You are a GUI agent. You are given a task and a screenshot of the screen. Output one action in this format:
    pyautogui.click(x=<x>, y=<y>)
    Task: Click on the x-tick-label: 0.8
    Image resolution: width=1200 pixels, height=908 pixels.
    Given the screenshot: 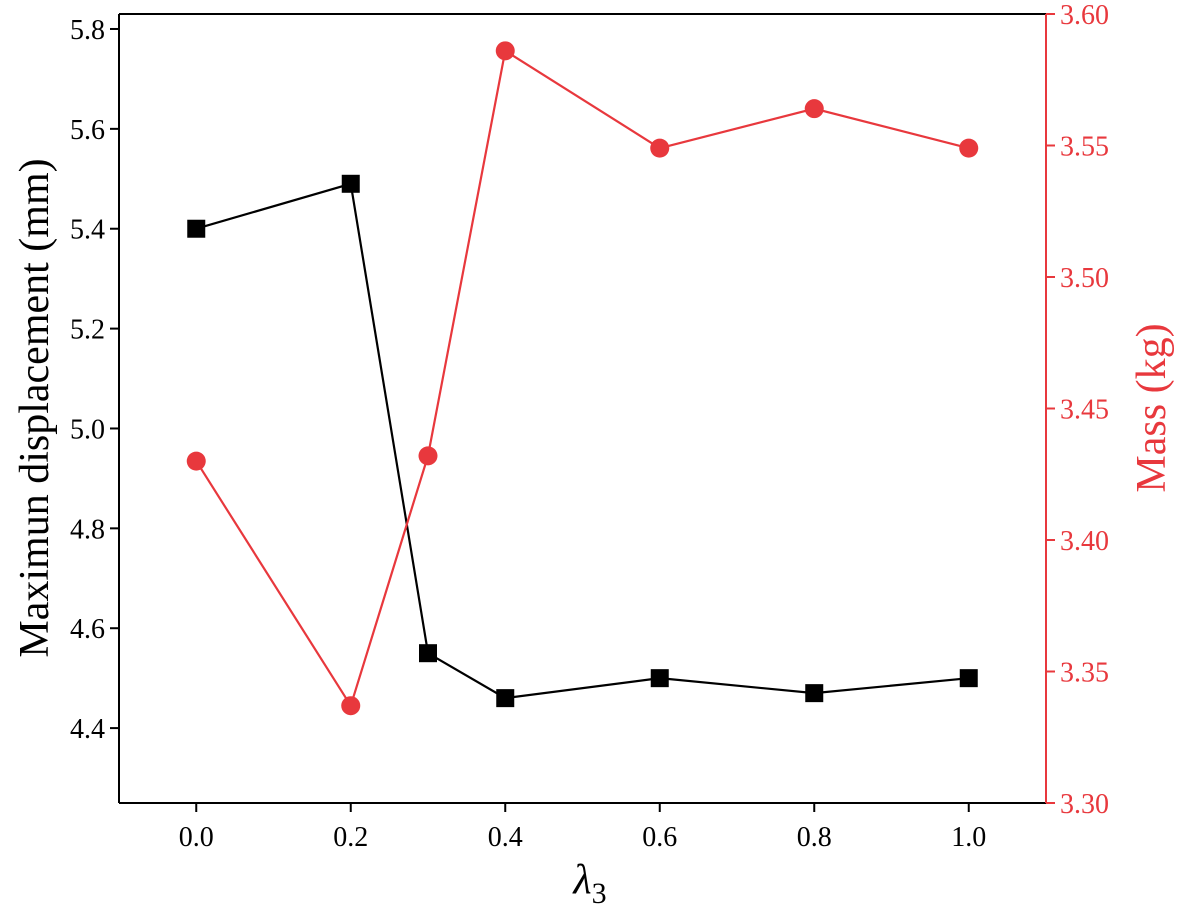 What is the action you would take?
    pyautogui.click(x=814, y=837)
    